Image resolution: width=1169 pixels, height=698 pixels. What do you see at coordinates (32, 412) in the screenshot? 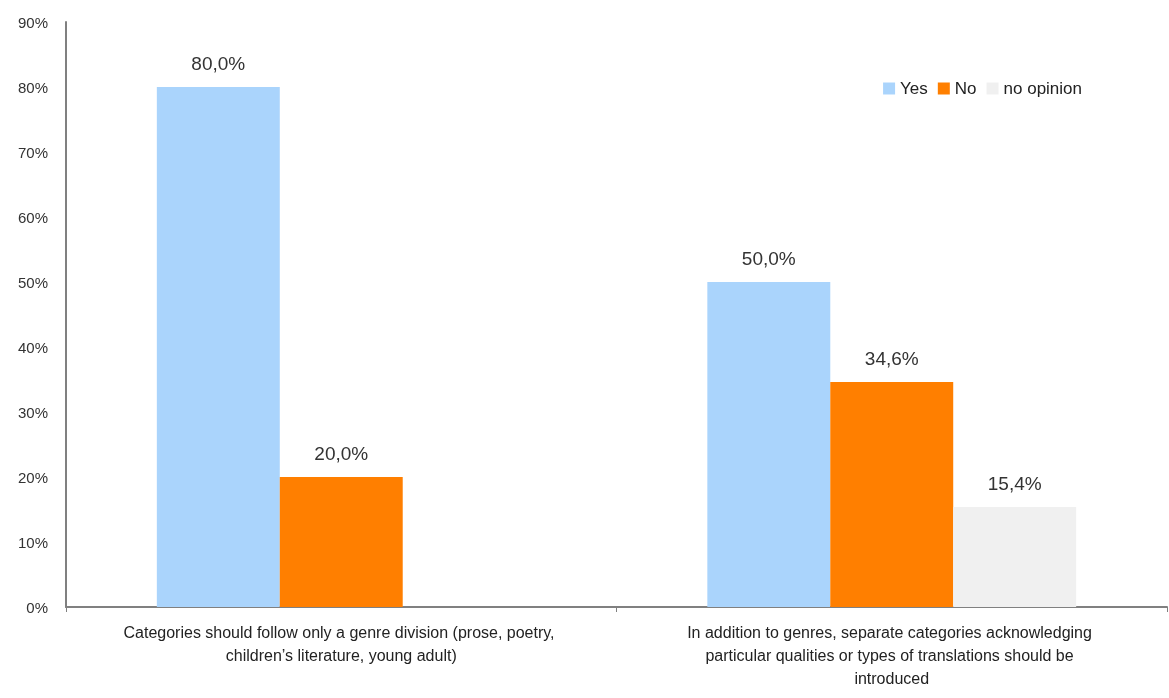
I see `y-tick-label: 30%` at bounding box center [32, 412].